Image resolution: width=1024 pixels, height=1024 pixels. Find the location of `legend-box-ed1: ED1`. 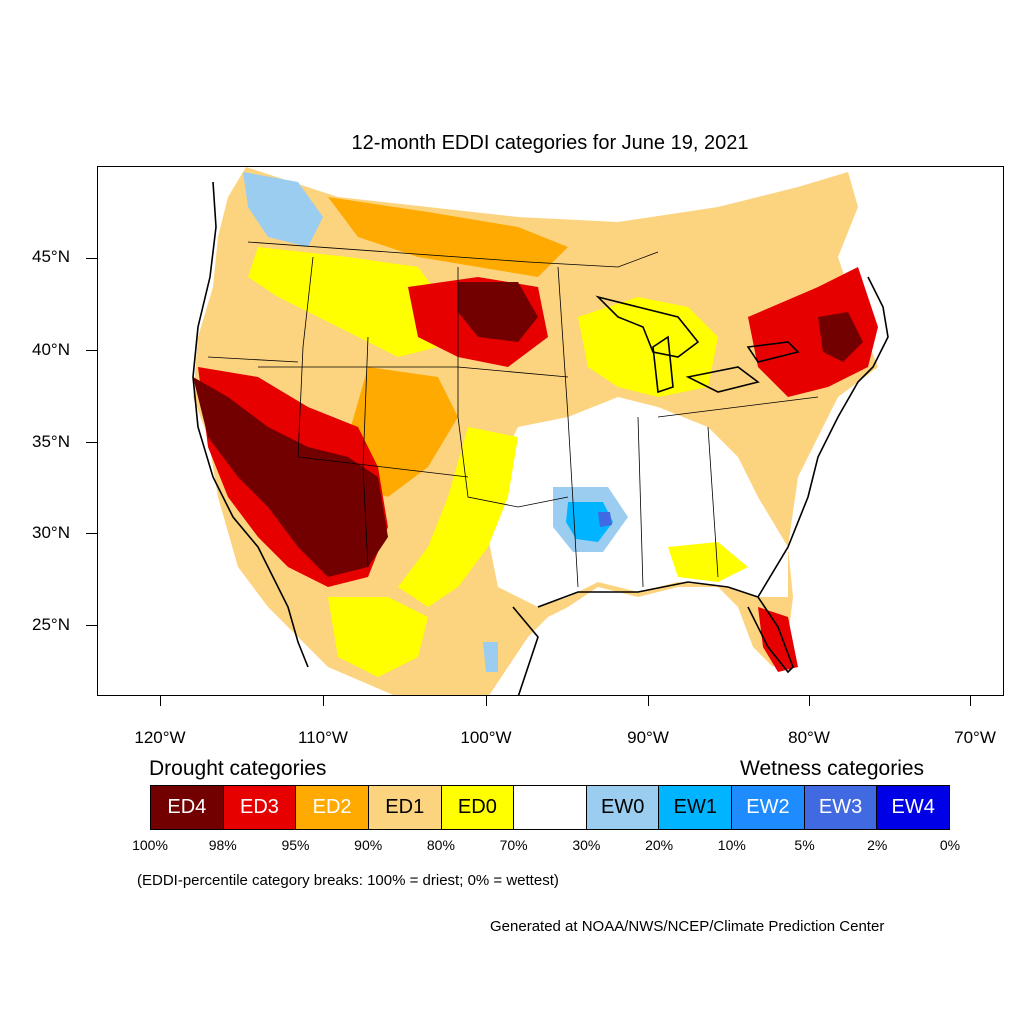

legend-box-ed1: ED1 is located at coordinates (405, 807).